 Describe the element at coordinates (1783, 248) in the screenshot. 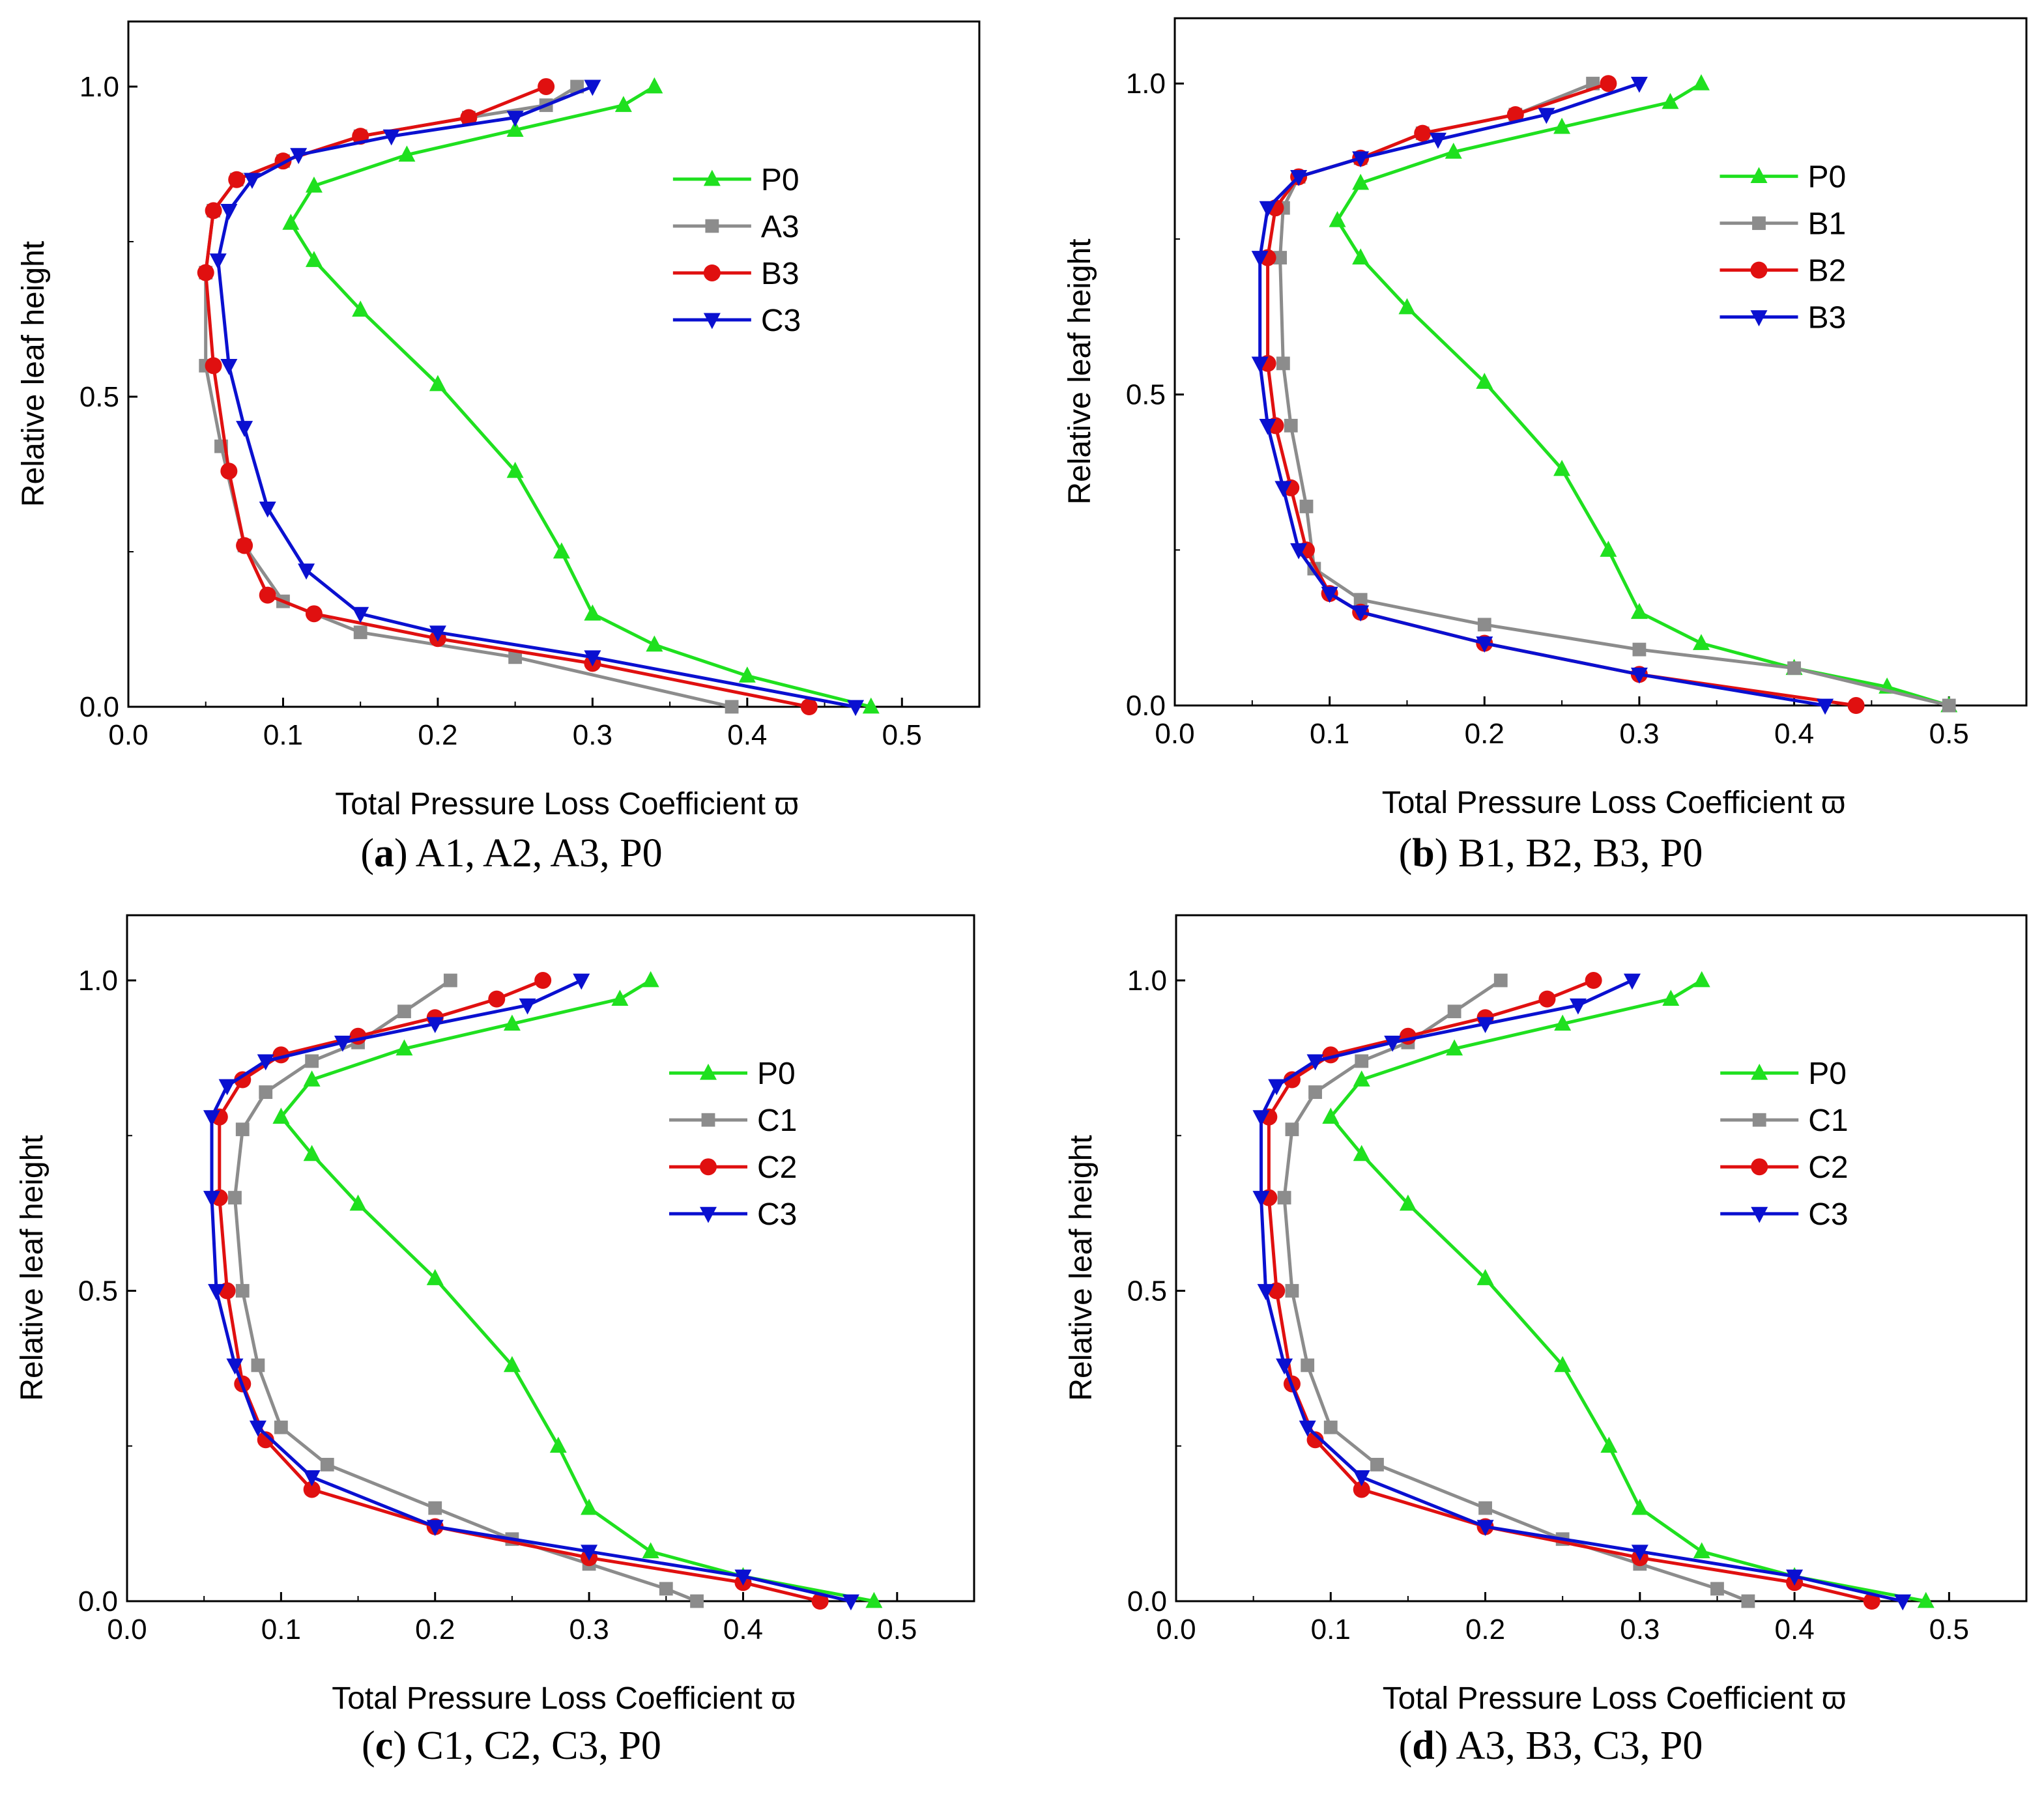

I see `legend: P0 B1 B2 B3` at that location.